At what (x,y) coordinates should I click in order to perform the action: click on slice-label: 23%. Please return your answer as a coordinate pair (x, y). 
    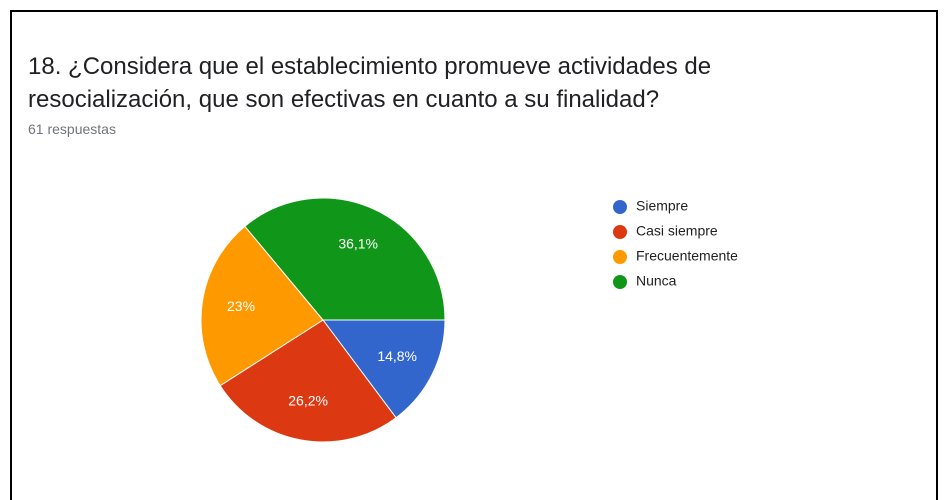
    Looking at the image, I should click on (241, 306).